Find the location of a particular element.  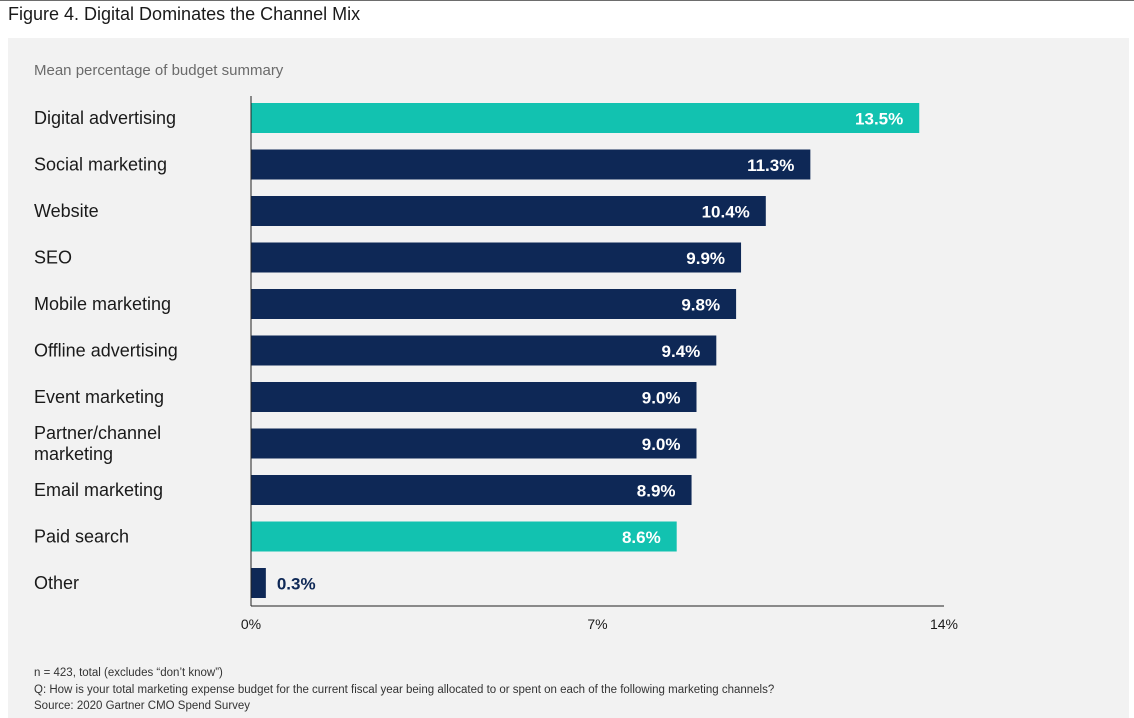

value-label: 13.5% is located at coordinates (879, 119).